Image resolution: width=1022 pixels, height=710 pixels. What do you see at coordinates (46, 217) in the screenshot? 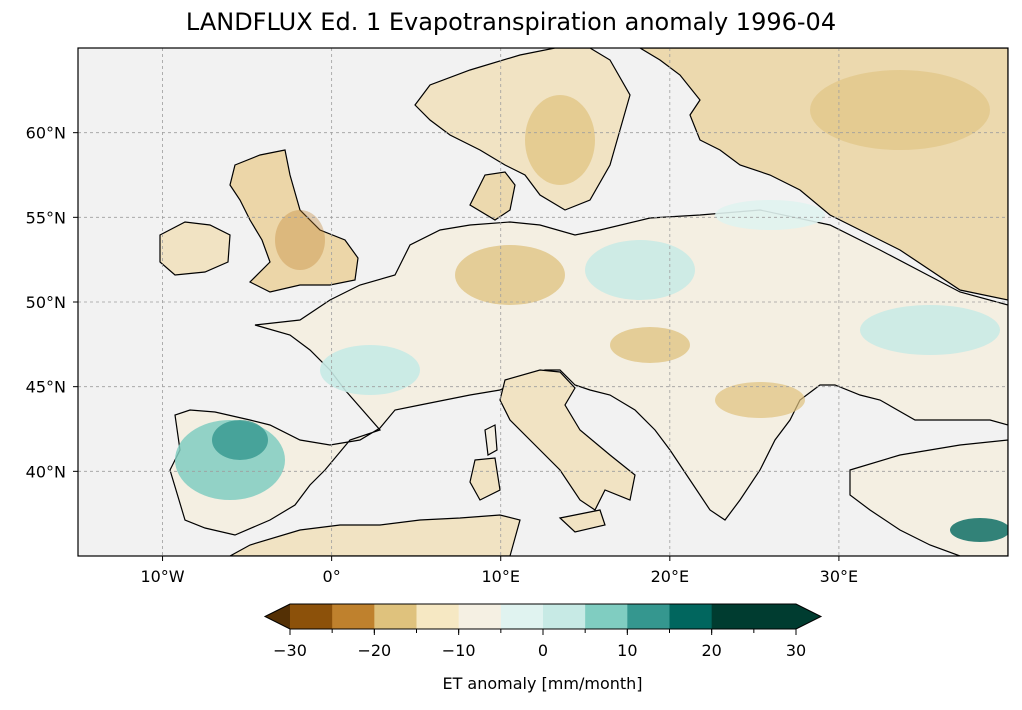
I see `lat-tick-label: 55°N` at bounding box center [46, 217].